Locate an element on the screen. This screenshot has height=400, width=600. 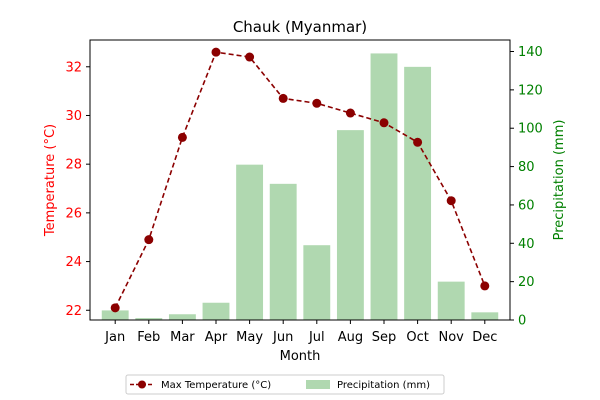
left-y-tick-label: 24 is located at coordinates (73, 262).